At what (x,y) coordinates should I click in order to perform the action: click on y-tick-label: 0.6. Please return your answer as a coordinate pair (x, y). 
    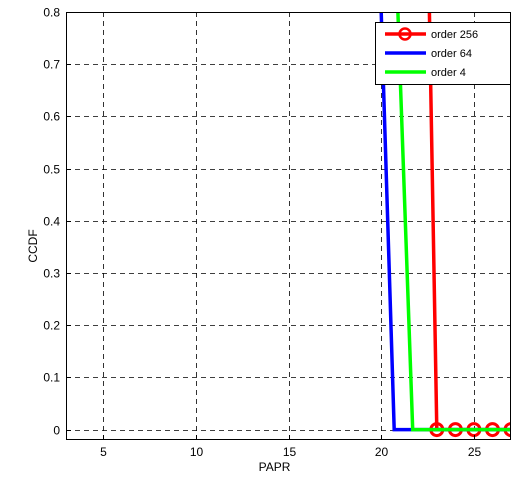
    Looking at the image, I should click on (51, 117).